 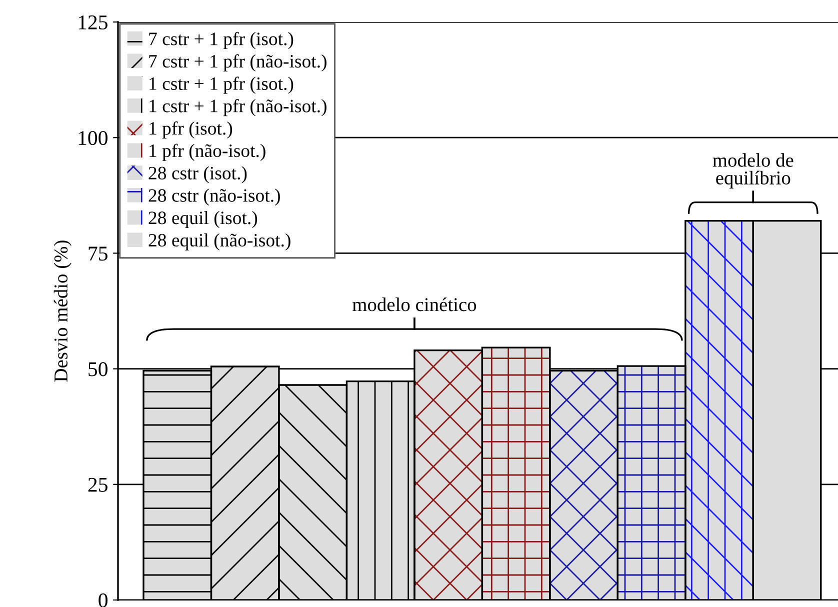 What do you see at coordinates (414, 305) in the screenshot?
I see `annotation: modelo cinético` at bounding box center [414, 305].